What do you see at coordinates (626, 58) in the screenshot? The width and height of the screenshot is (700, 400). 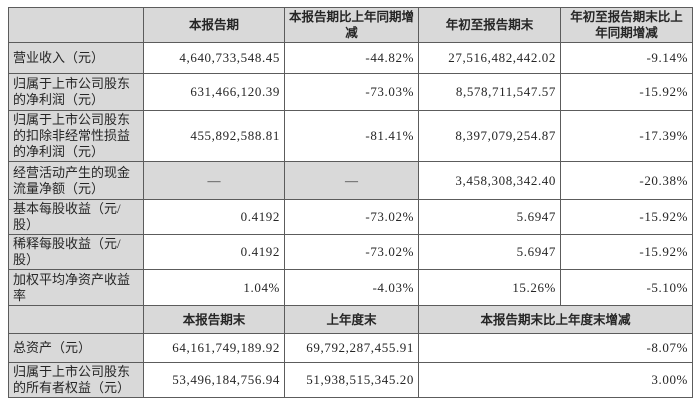 I see `value-cell: -9.14%` at bounding box center [626, 58].